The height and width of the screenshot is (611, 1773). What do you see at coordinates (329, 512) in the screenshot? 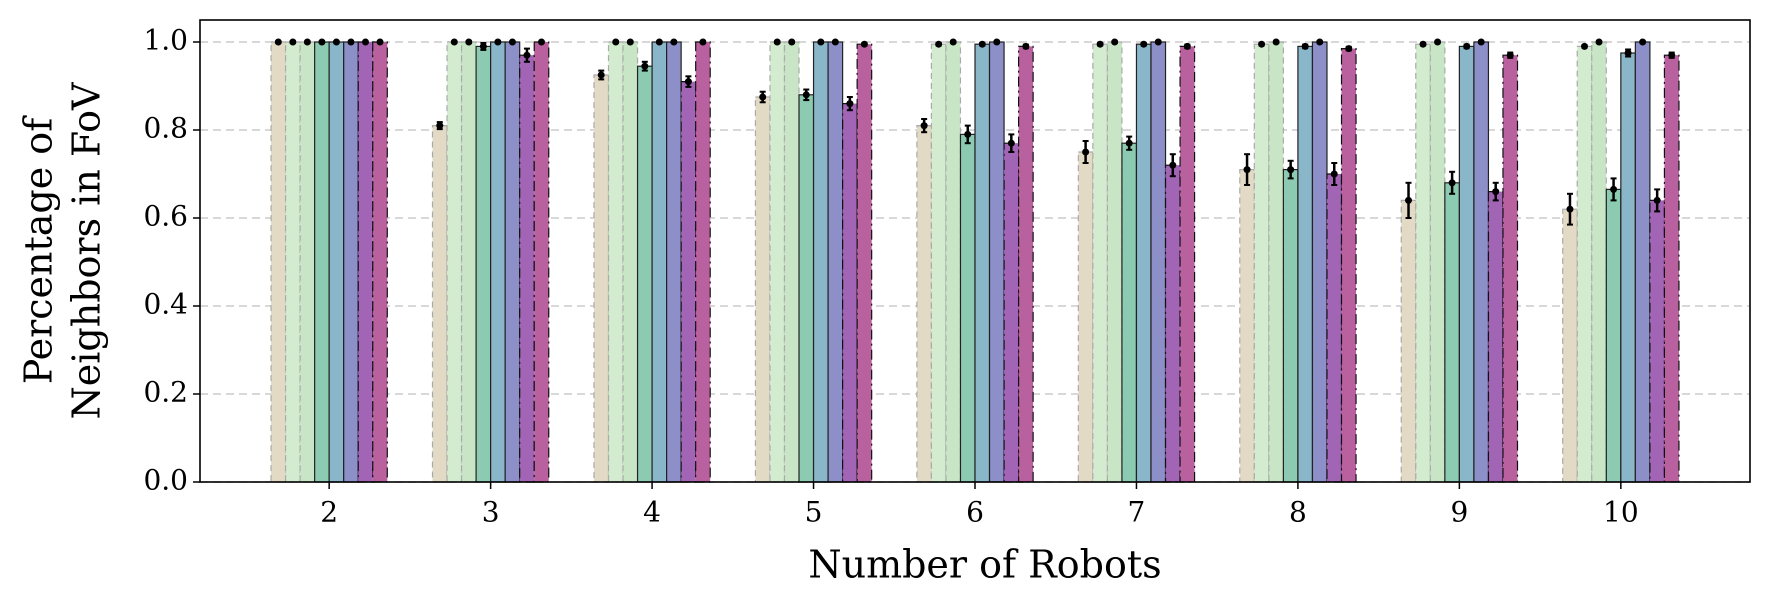
I see `x-tick-label: 2` at bounding box center [329, 512].